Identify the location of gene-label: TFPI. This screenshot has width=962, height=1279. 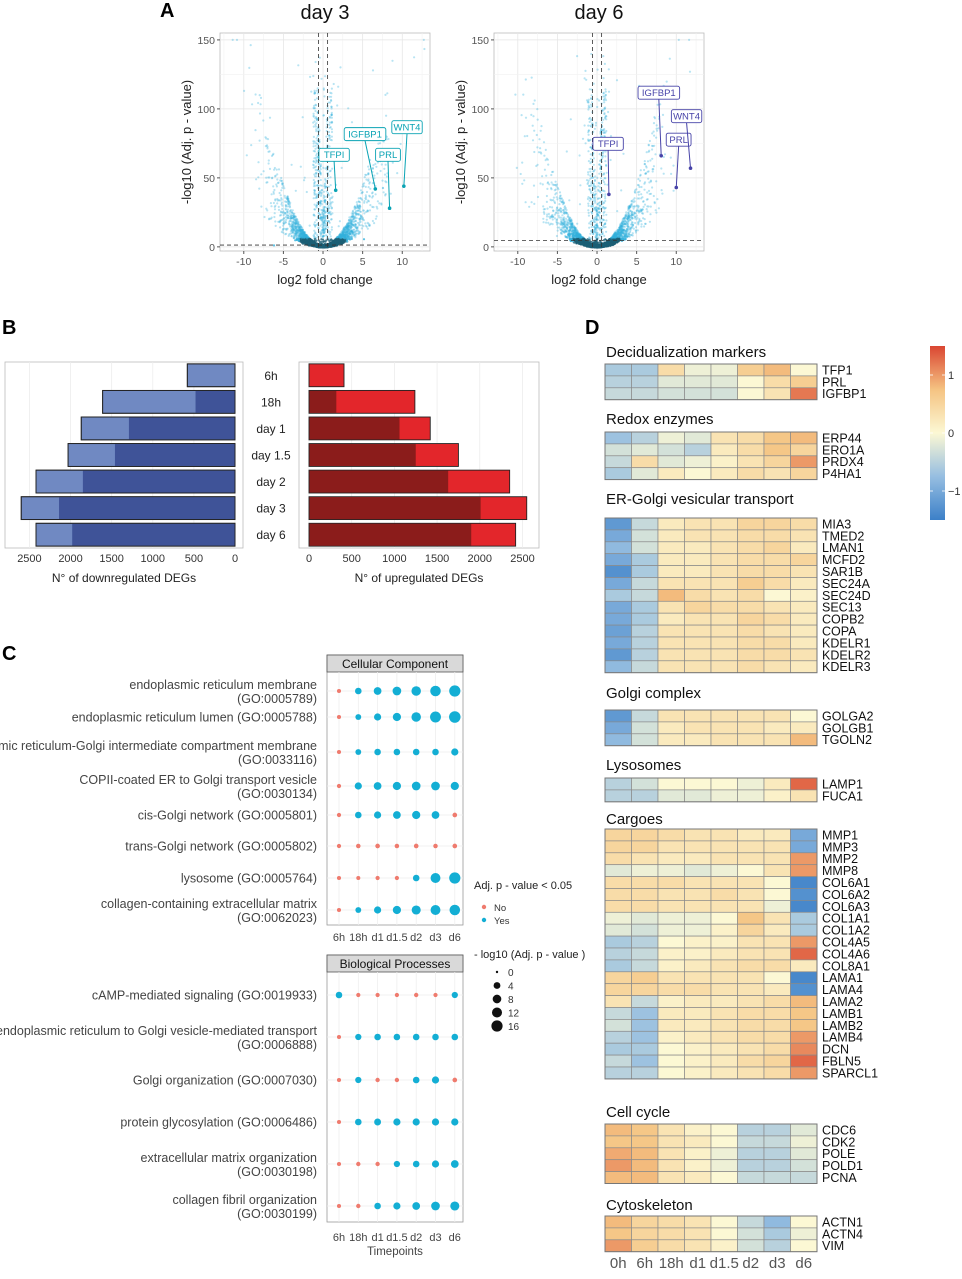
(334, 155).